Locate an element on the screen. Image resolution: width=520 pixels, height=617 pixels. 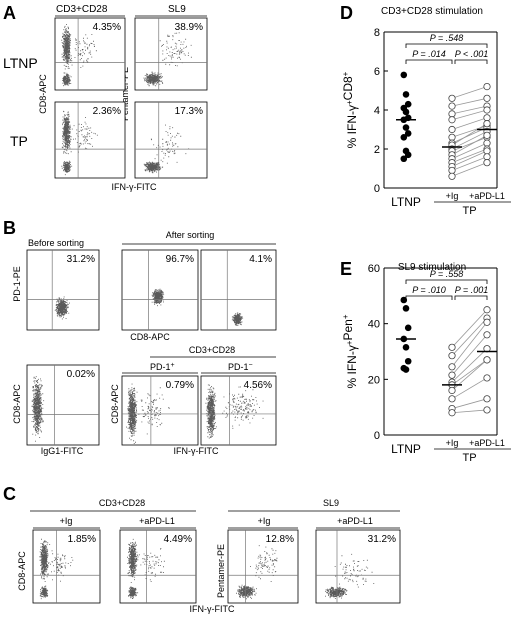
gate-percent: 12.8% is located at coordinates (280, 539).